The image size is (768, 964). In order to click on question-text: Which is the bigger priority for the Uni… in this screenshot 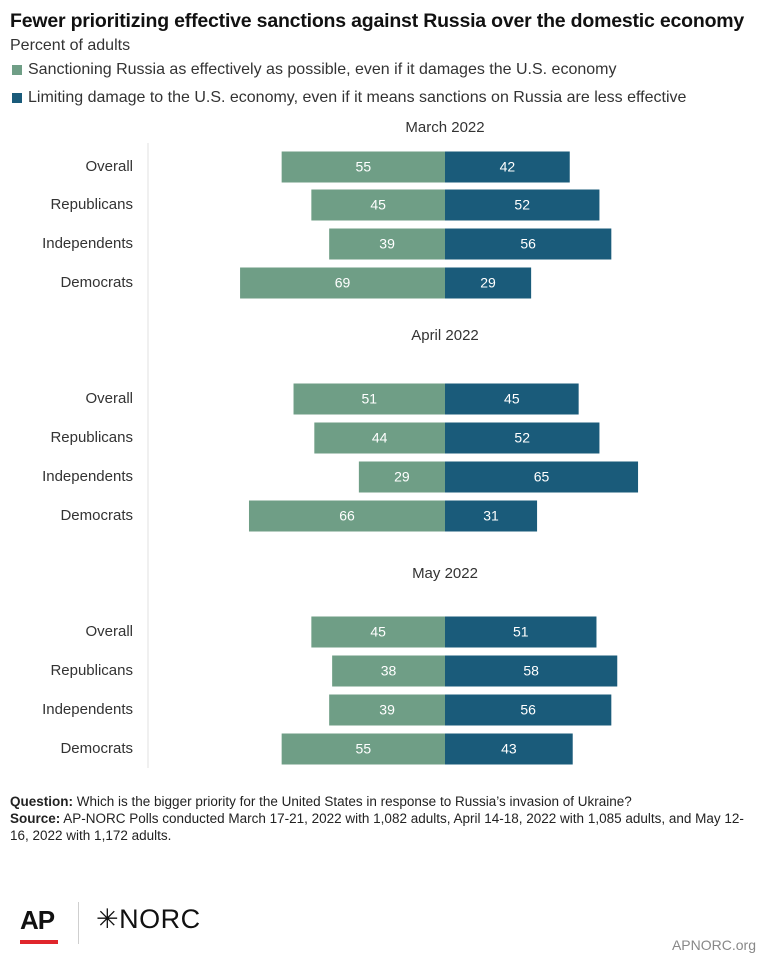, I will do `click(354, 801)`.